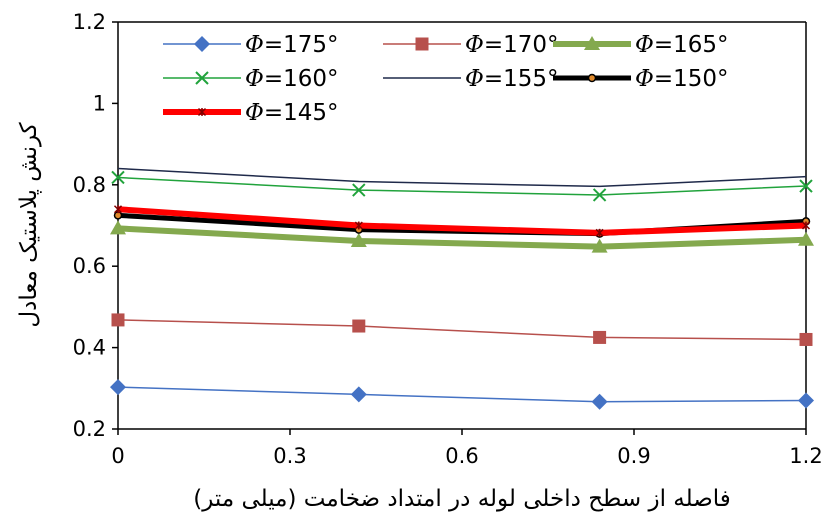 The image size is (834, 528). I want to click on legend-item: Φ=155°, so click(471, 79).